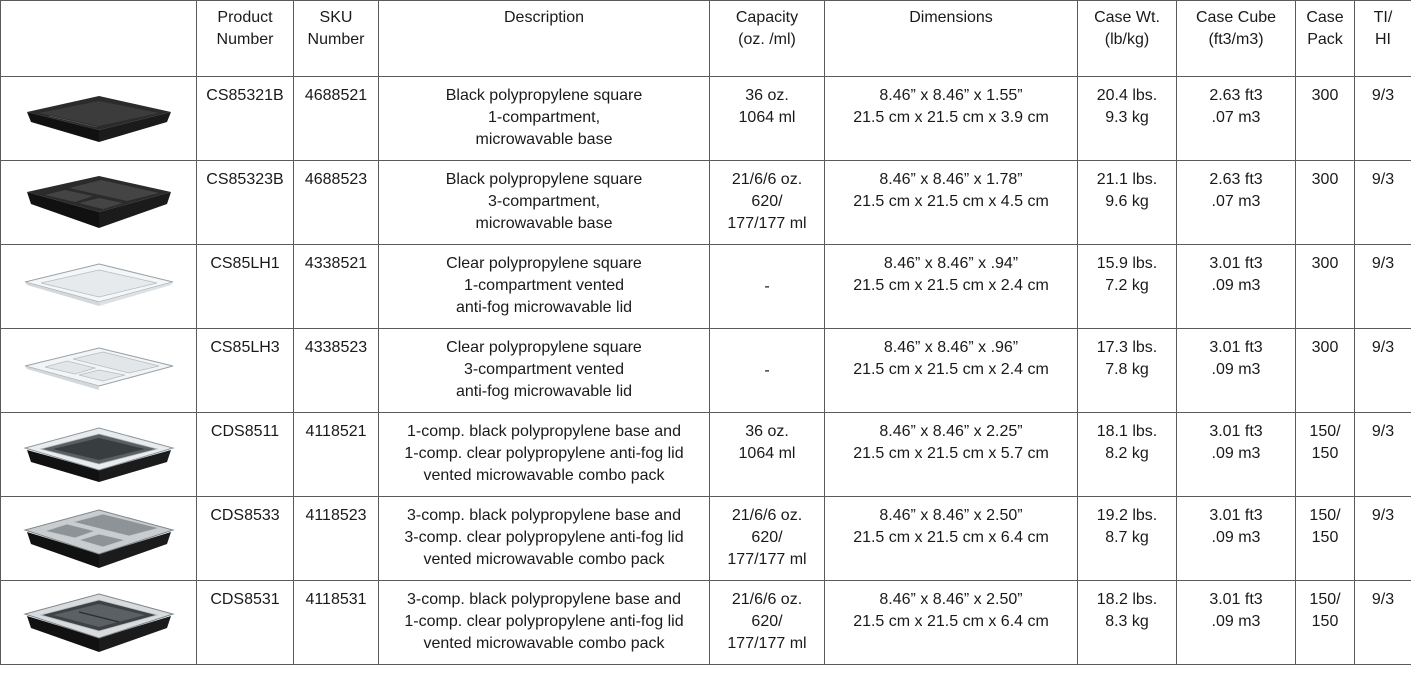  I want to click on header-description: Description, so click(544, 38).